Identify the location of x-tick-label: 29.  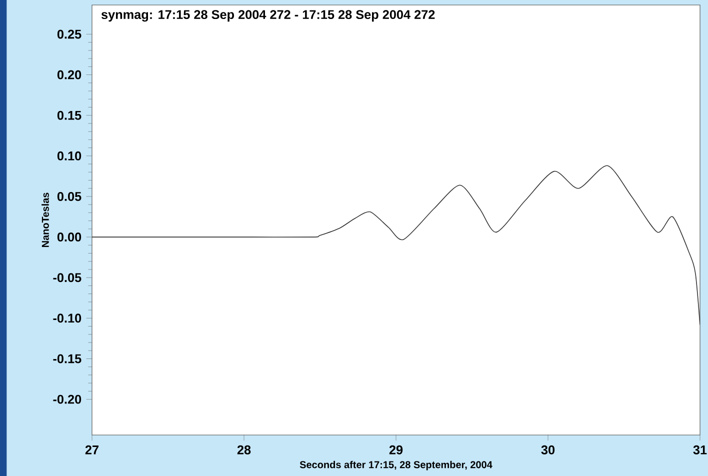
(396, 449).